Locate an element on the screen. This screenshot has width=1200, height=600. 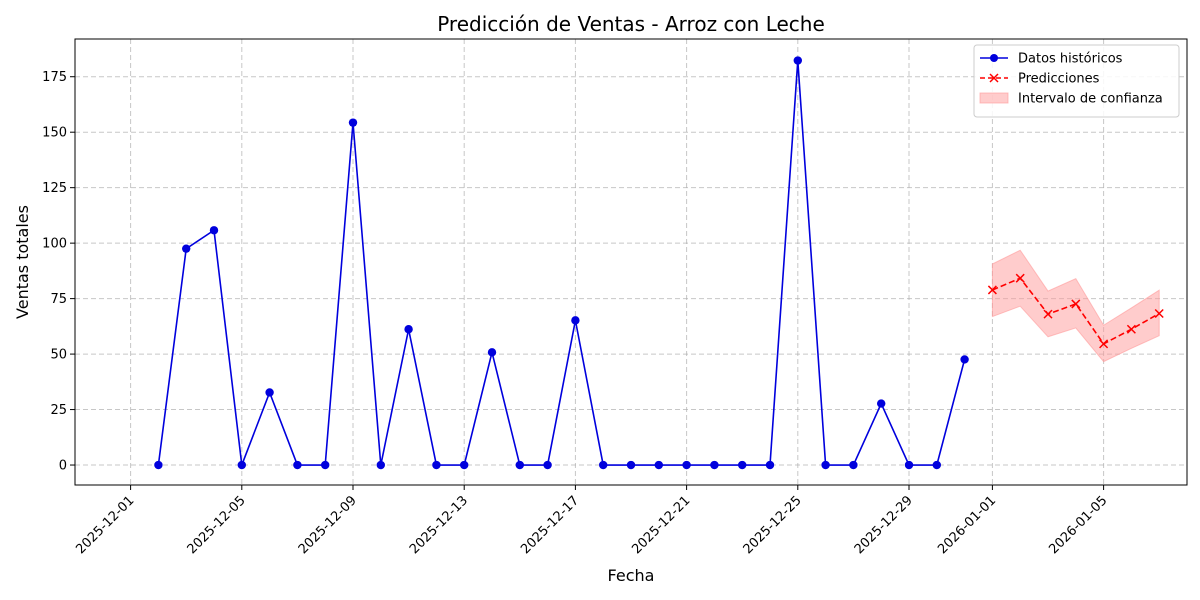
legend-box is located at coordinates (1076, 81).